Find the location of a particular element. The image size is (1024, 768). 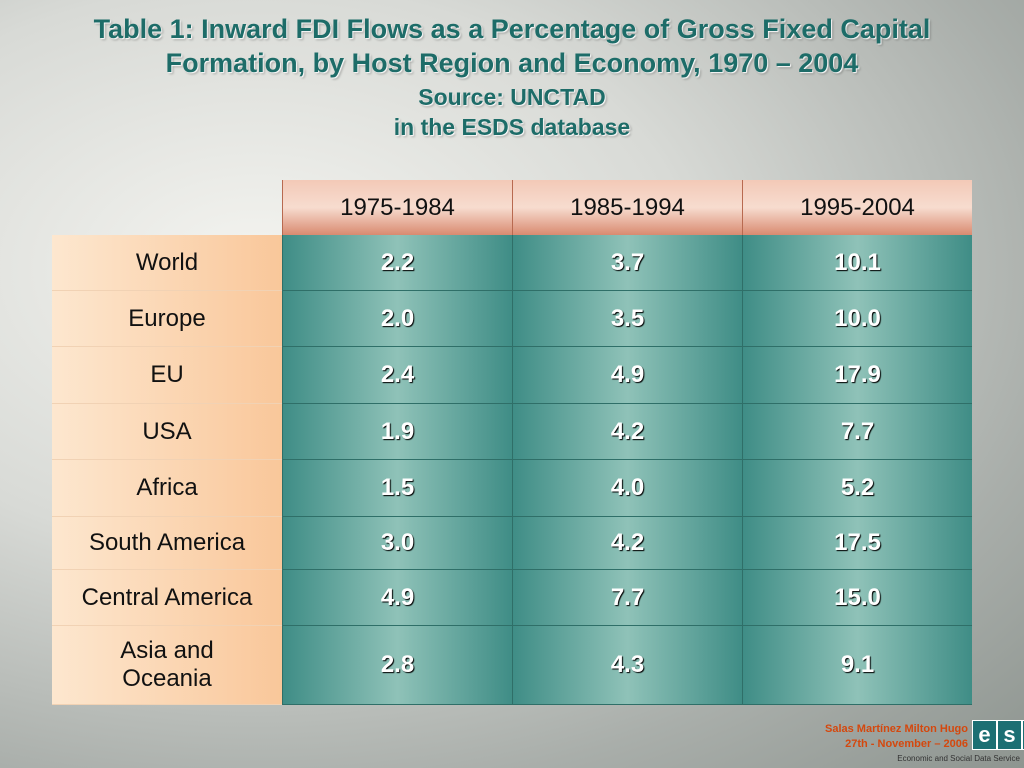

column-header: 1975-1984 is located at coordinates (397, 207).